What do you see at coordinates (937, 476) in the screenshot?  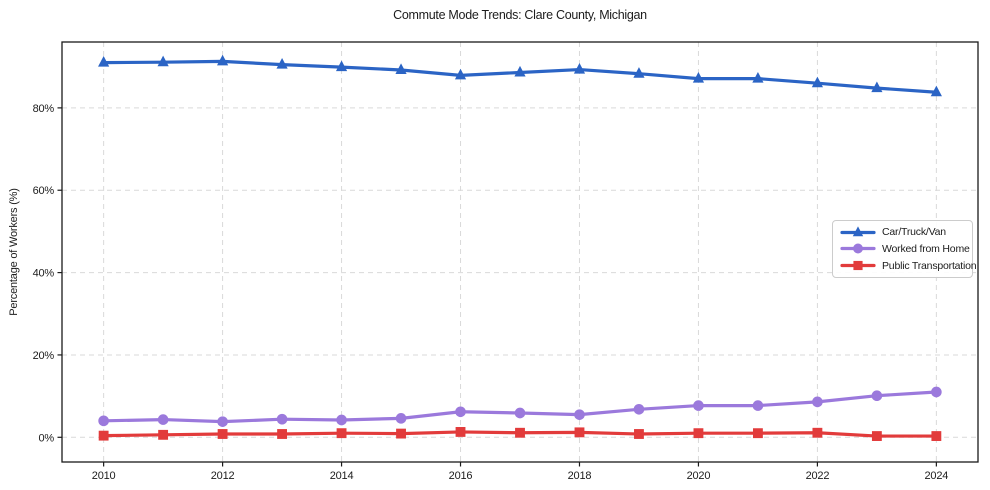 I see `x-tick-label: 2024` at bounding box center [937, 476].